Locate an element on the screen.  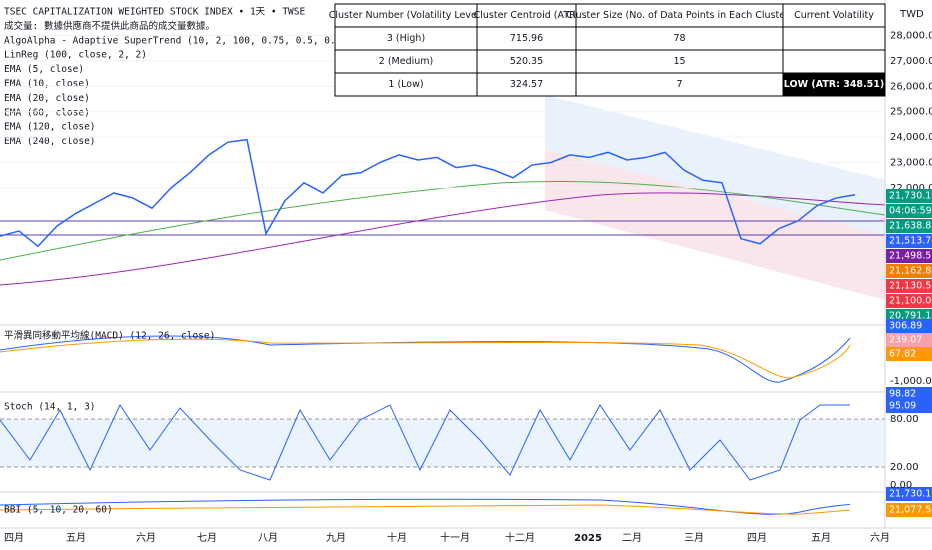
time-label: 三月 is located at coordinates (694, 538).